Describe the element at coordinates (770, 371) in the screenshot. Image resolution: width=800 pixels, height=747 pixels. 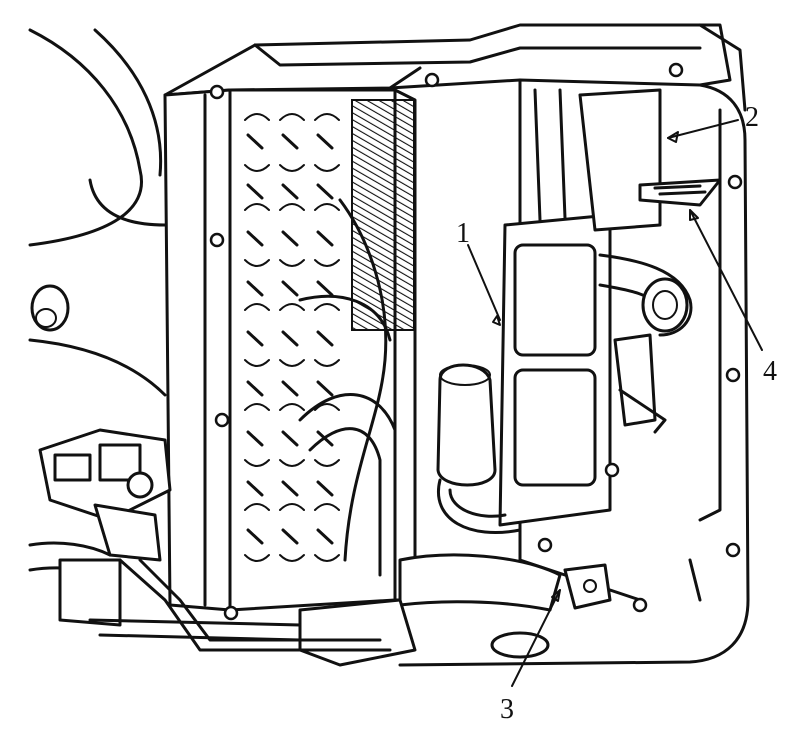
I see `callout-label-4: 4` at that location.